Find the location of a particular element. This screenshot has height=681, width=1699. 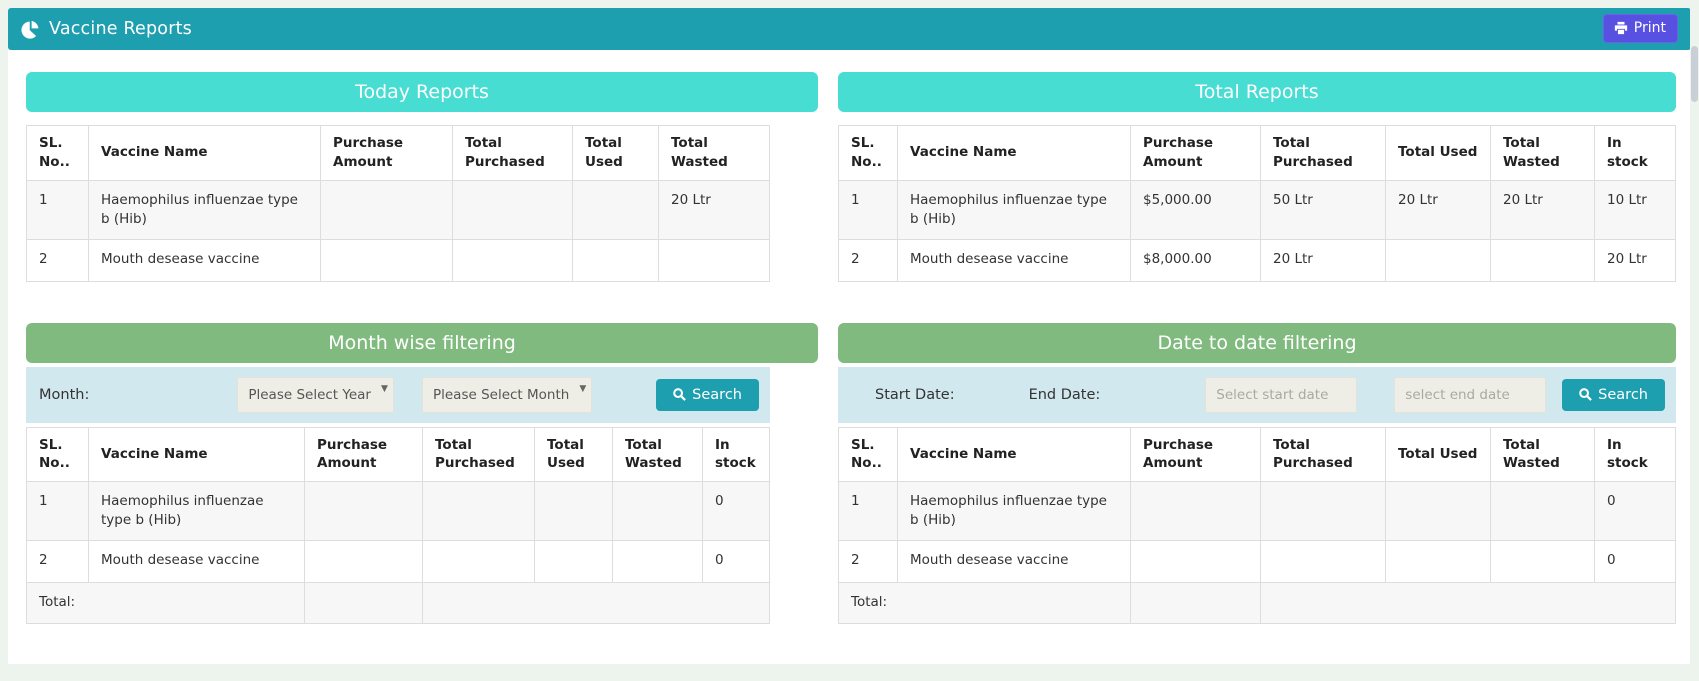

print-button: Print is located at coordinates (1640, 28).